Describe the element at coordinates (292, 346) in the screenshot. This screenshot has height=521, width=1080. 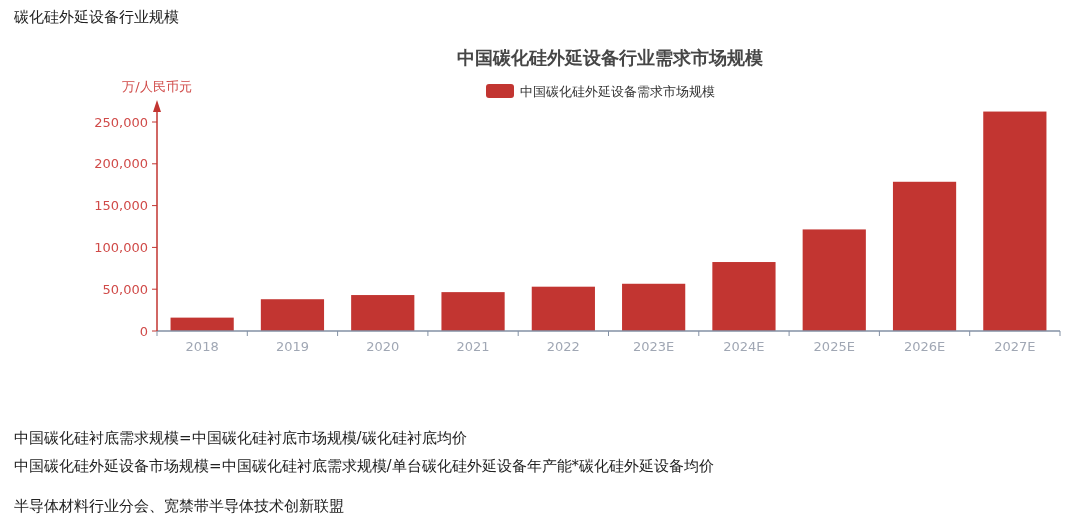
I see `x-tick-label: 2019` at that location.